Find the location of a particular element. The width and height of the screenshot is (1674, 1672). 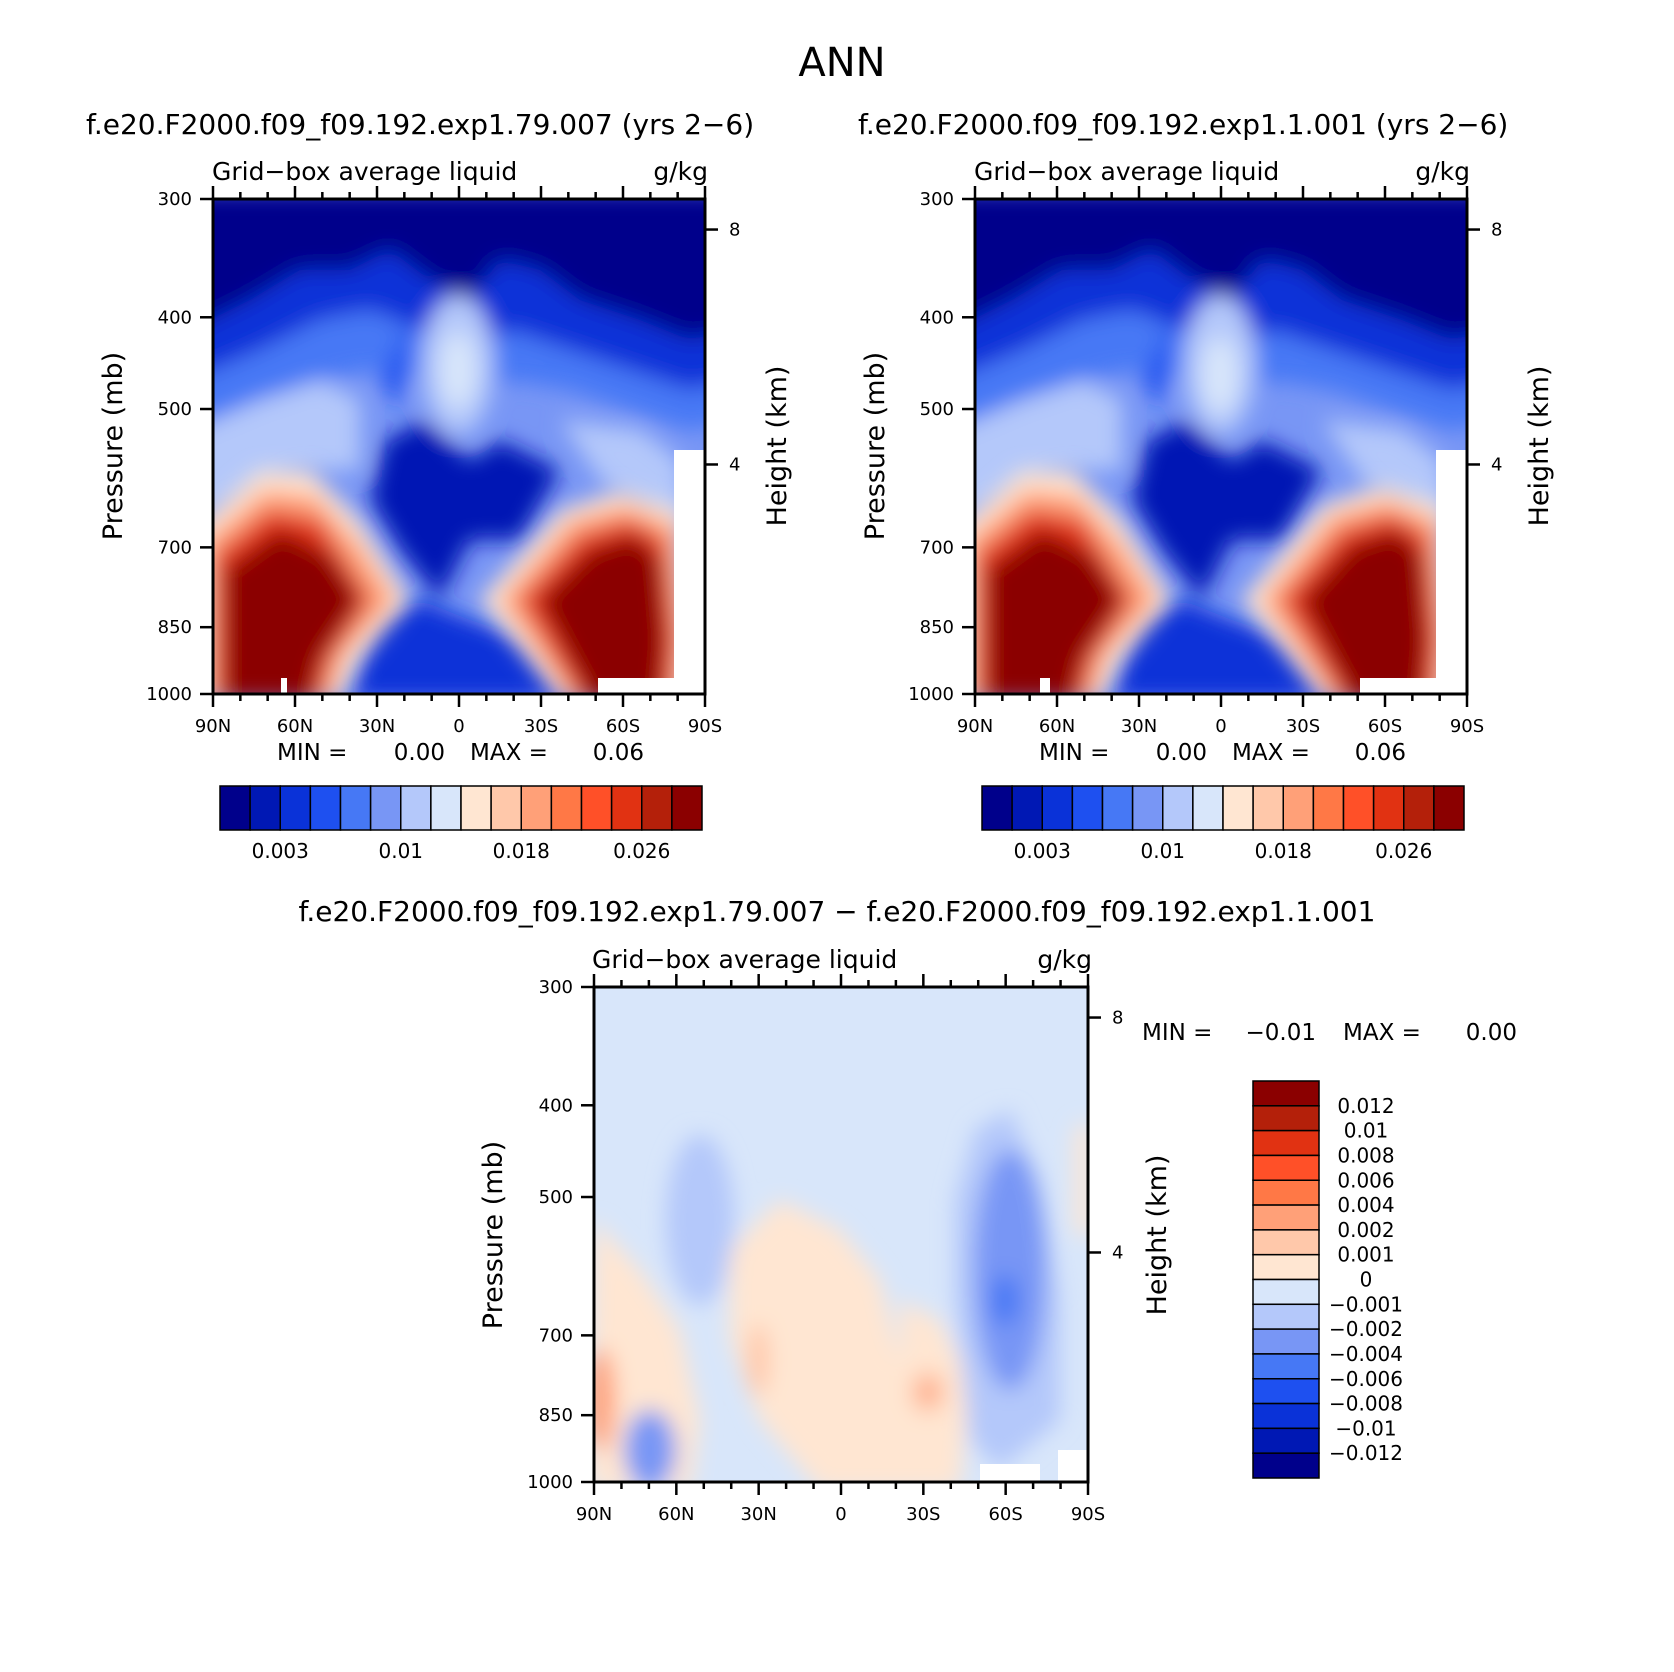

panel-2-y-tick-label: 850 is located at coordinates (937, 627).